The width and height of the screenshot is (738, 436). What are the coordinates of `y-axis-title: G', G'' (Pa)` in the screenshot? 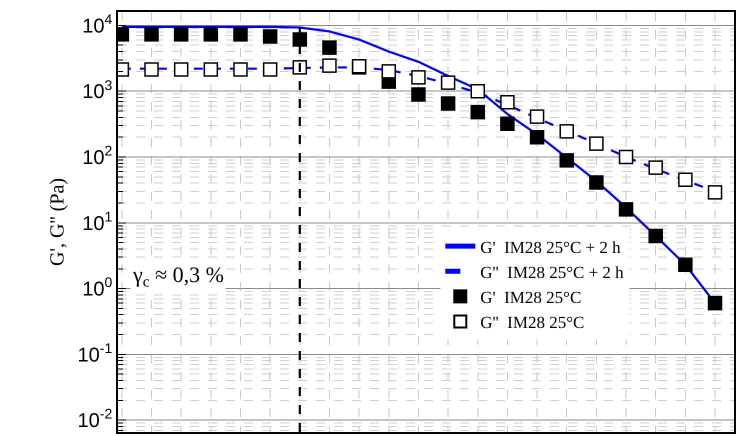 It's located at (57, 222).